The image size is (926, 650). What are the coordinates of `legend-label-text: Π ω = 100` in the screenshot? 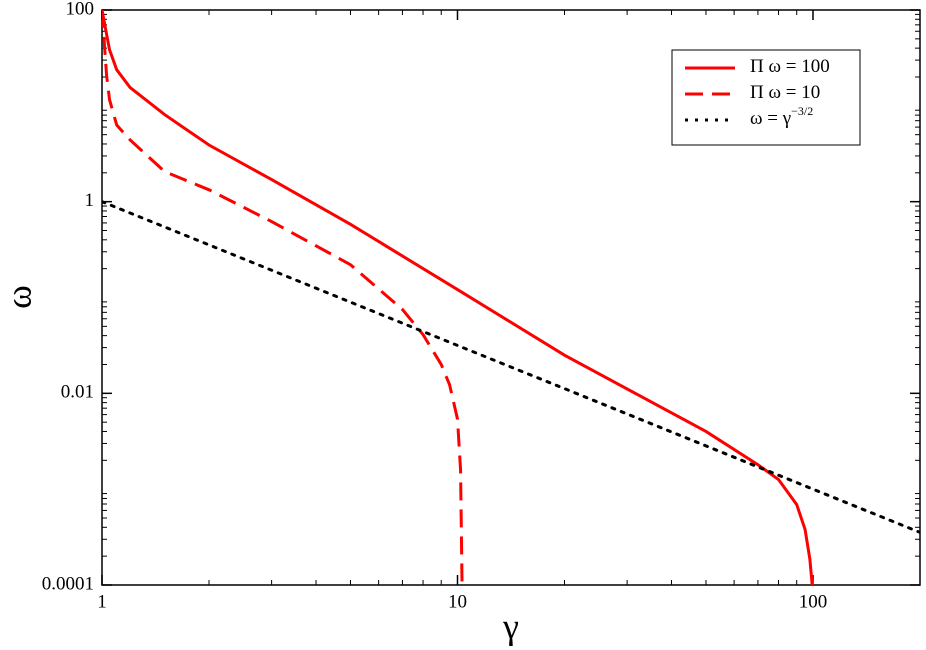 It's located at (790, 66).